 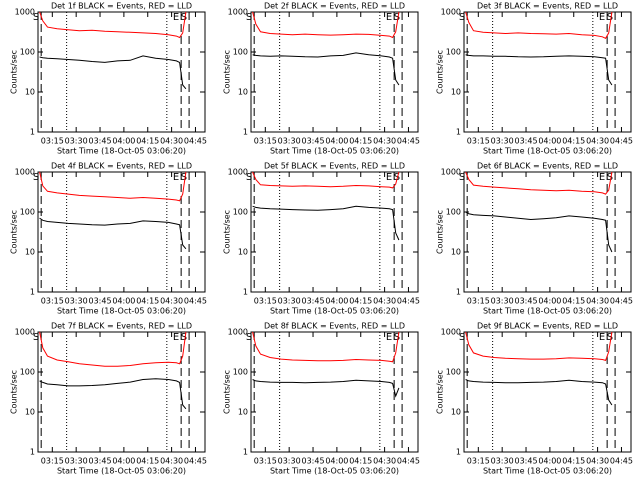 What do you see at coordinates (547, 326) in the screenshot?
I see `chart-title: Det 9f BLACK = Events, RED = LLD` at bounding box center [547, 326].